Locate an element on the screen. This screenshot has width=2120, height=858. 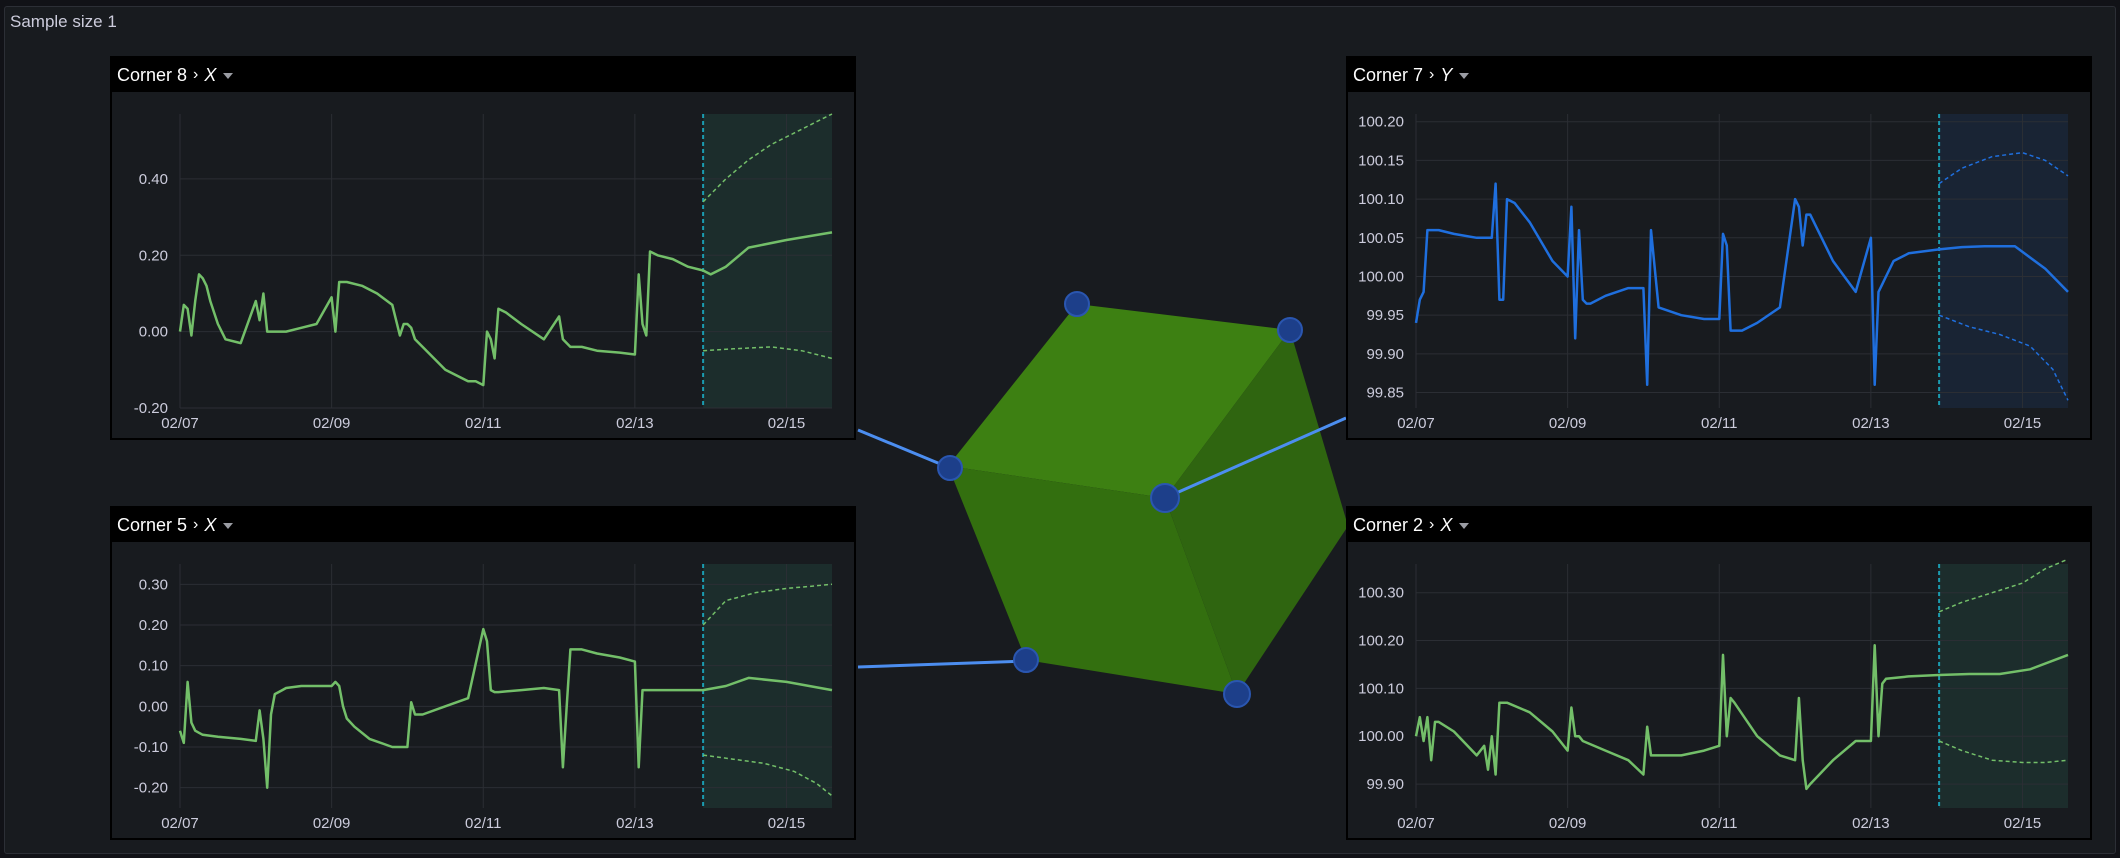
y-tick-label: 100.30 is located at coordinates (1381, 593).